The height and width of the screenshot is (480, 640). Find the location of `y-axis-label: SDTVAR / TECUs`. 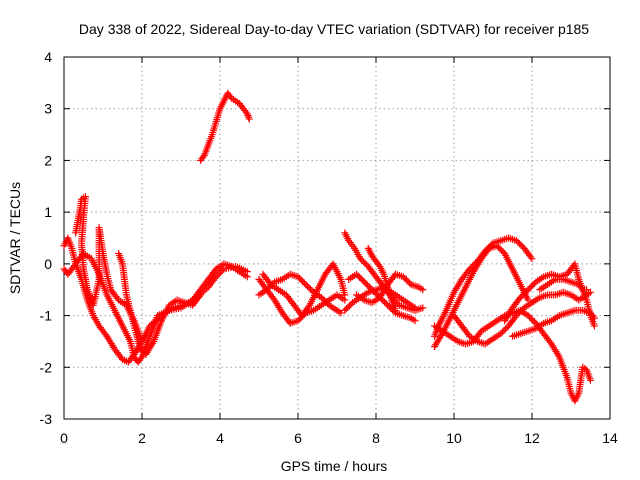

y-axis-label: SDTVAR / TECUs is located at coordinates (15, 238).